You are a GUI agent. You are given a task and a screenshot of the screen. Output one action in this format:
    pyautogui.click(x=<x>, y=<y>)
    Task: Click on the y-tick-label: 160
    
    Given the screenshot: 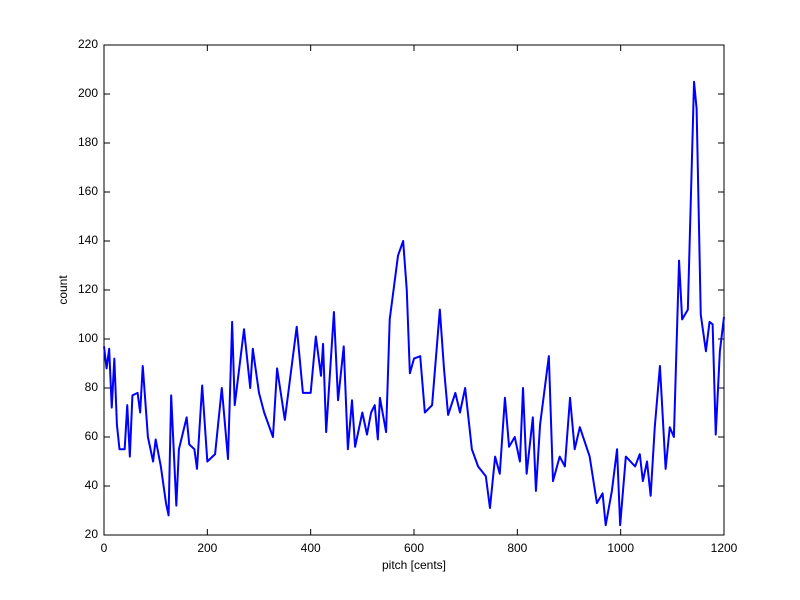 What is the action you would take?
    pyautogui.click(x=88, y=191)
    